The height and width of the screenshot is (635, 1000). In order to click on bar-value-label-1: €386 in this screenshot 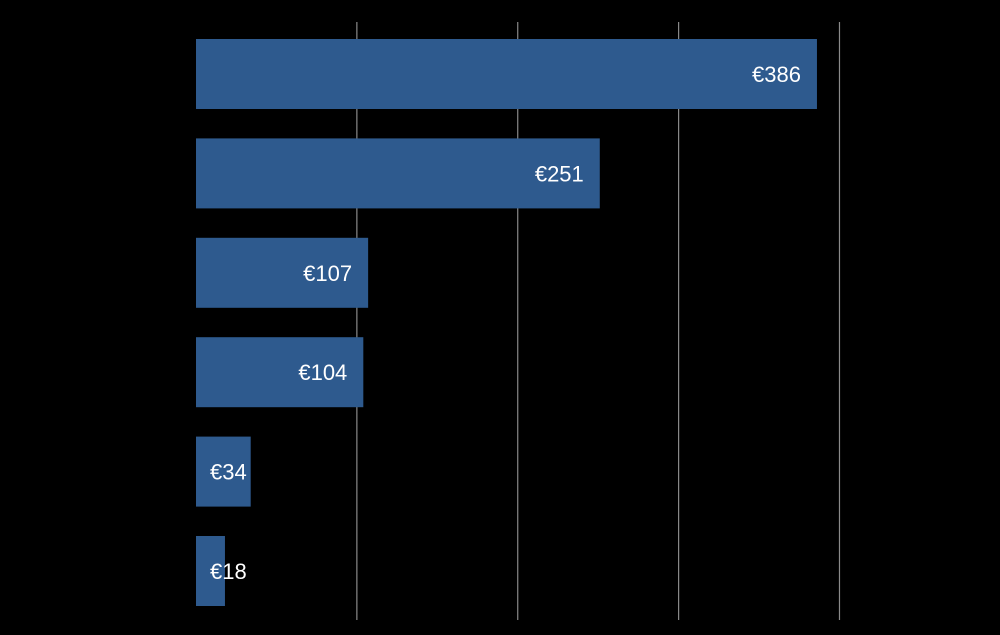, I will do `click(776, 74)`.